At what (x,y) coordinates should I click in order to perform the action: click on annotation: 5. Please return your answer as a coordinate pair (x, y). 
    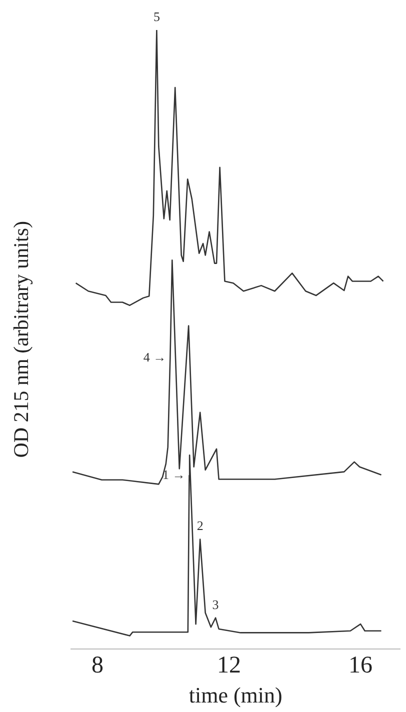
    Looking at the image, I should click on (156, 16).